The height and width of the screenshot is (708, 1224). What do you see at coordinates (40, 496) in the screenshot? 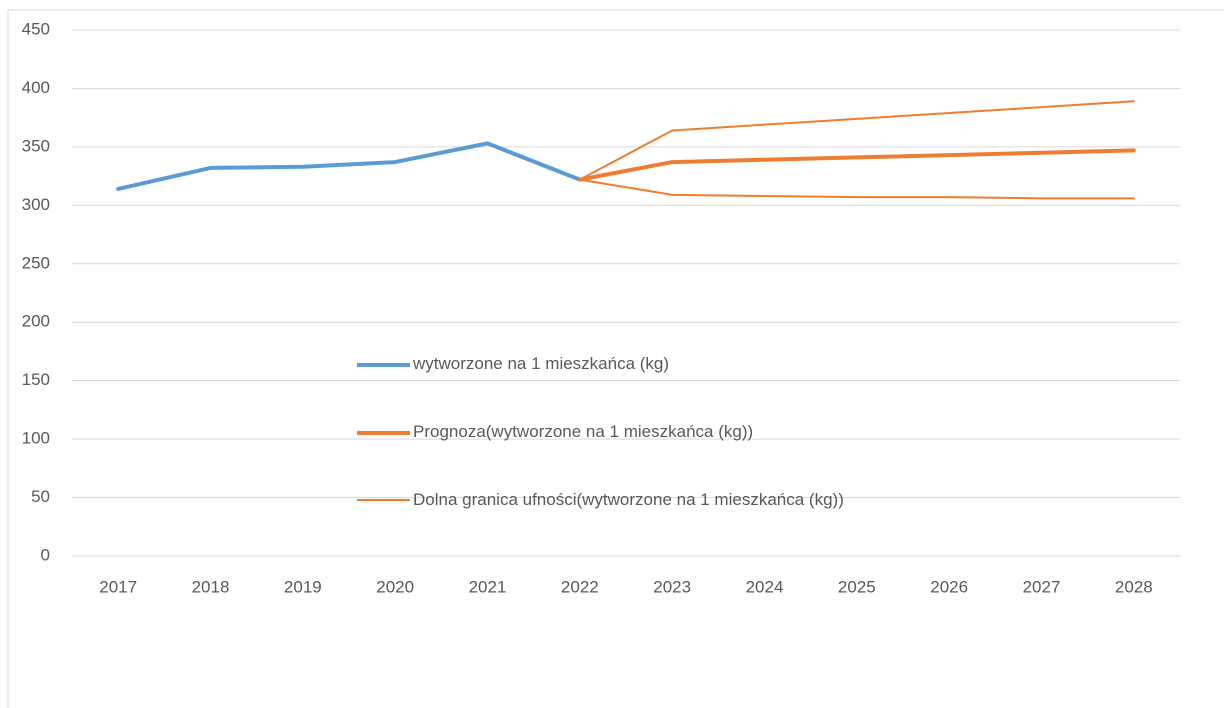
I see `y-tick-label: 50` at bounding box center [40, 496].